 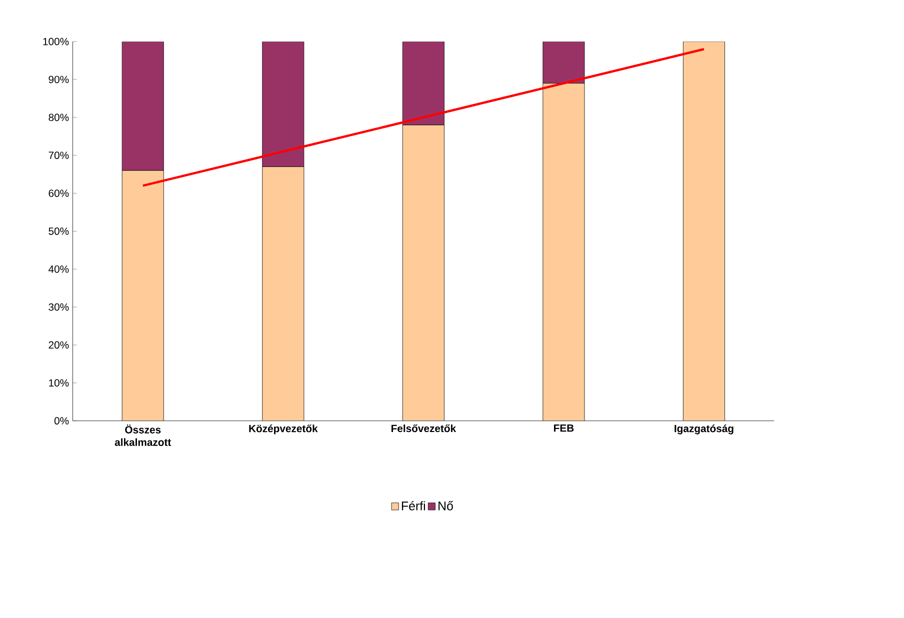 What do you see at coordinates (58, 269) in the screenshot?
I see `y-tick-label: 40%` at bounding box center [58, 269].